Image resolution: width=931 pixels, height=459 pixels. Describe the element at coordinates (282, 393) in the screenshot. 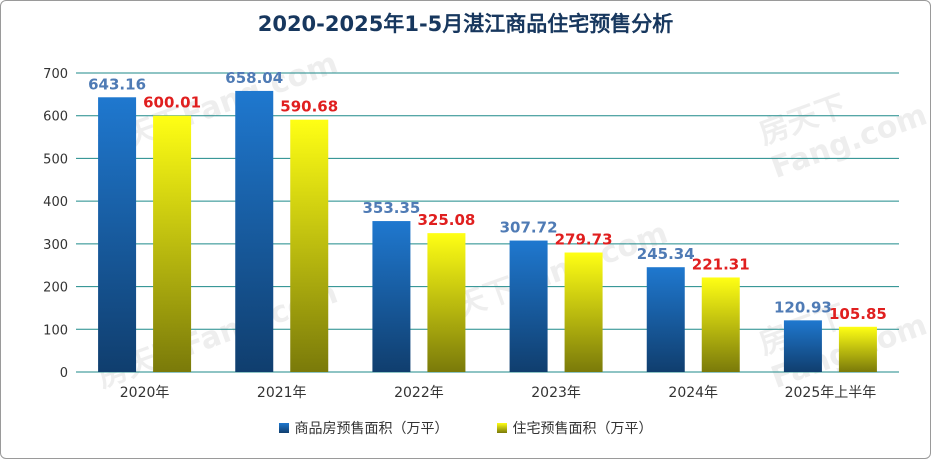

I see `x-tick-label: 2021年` at that location.